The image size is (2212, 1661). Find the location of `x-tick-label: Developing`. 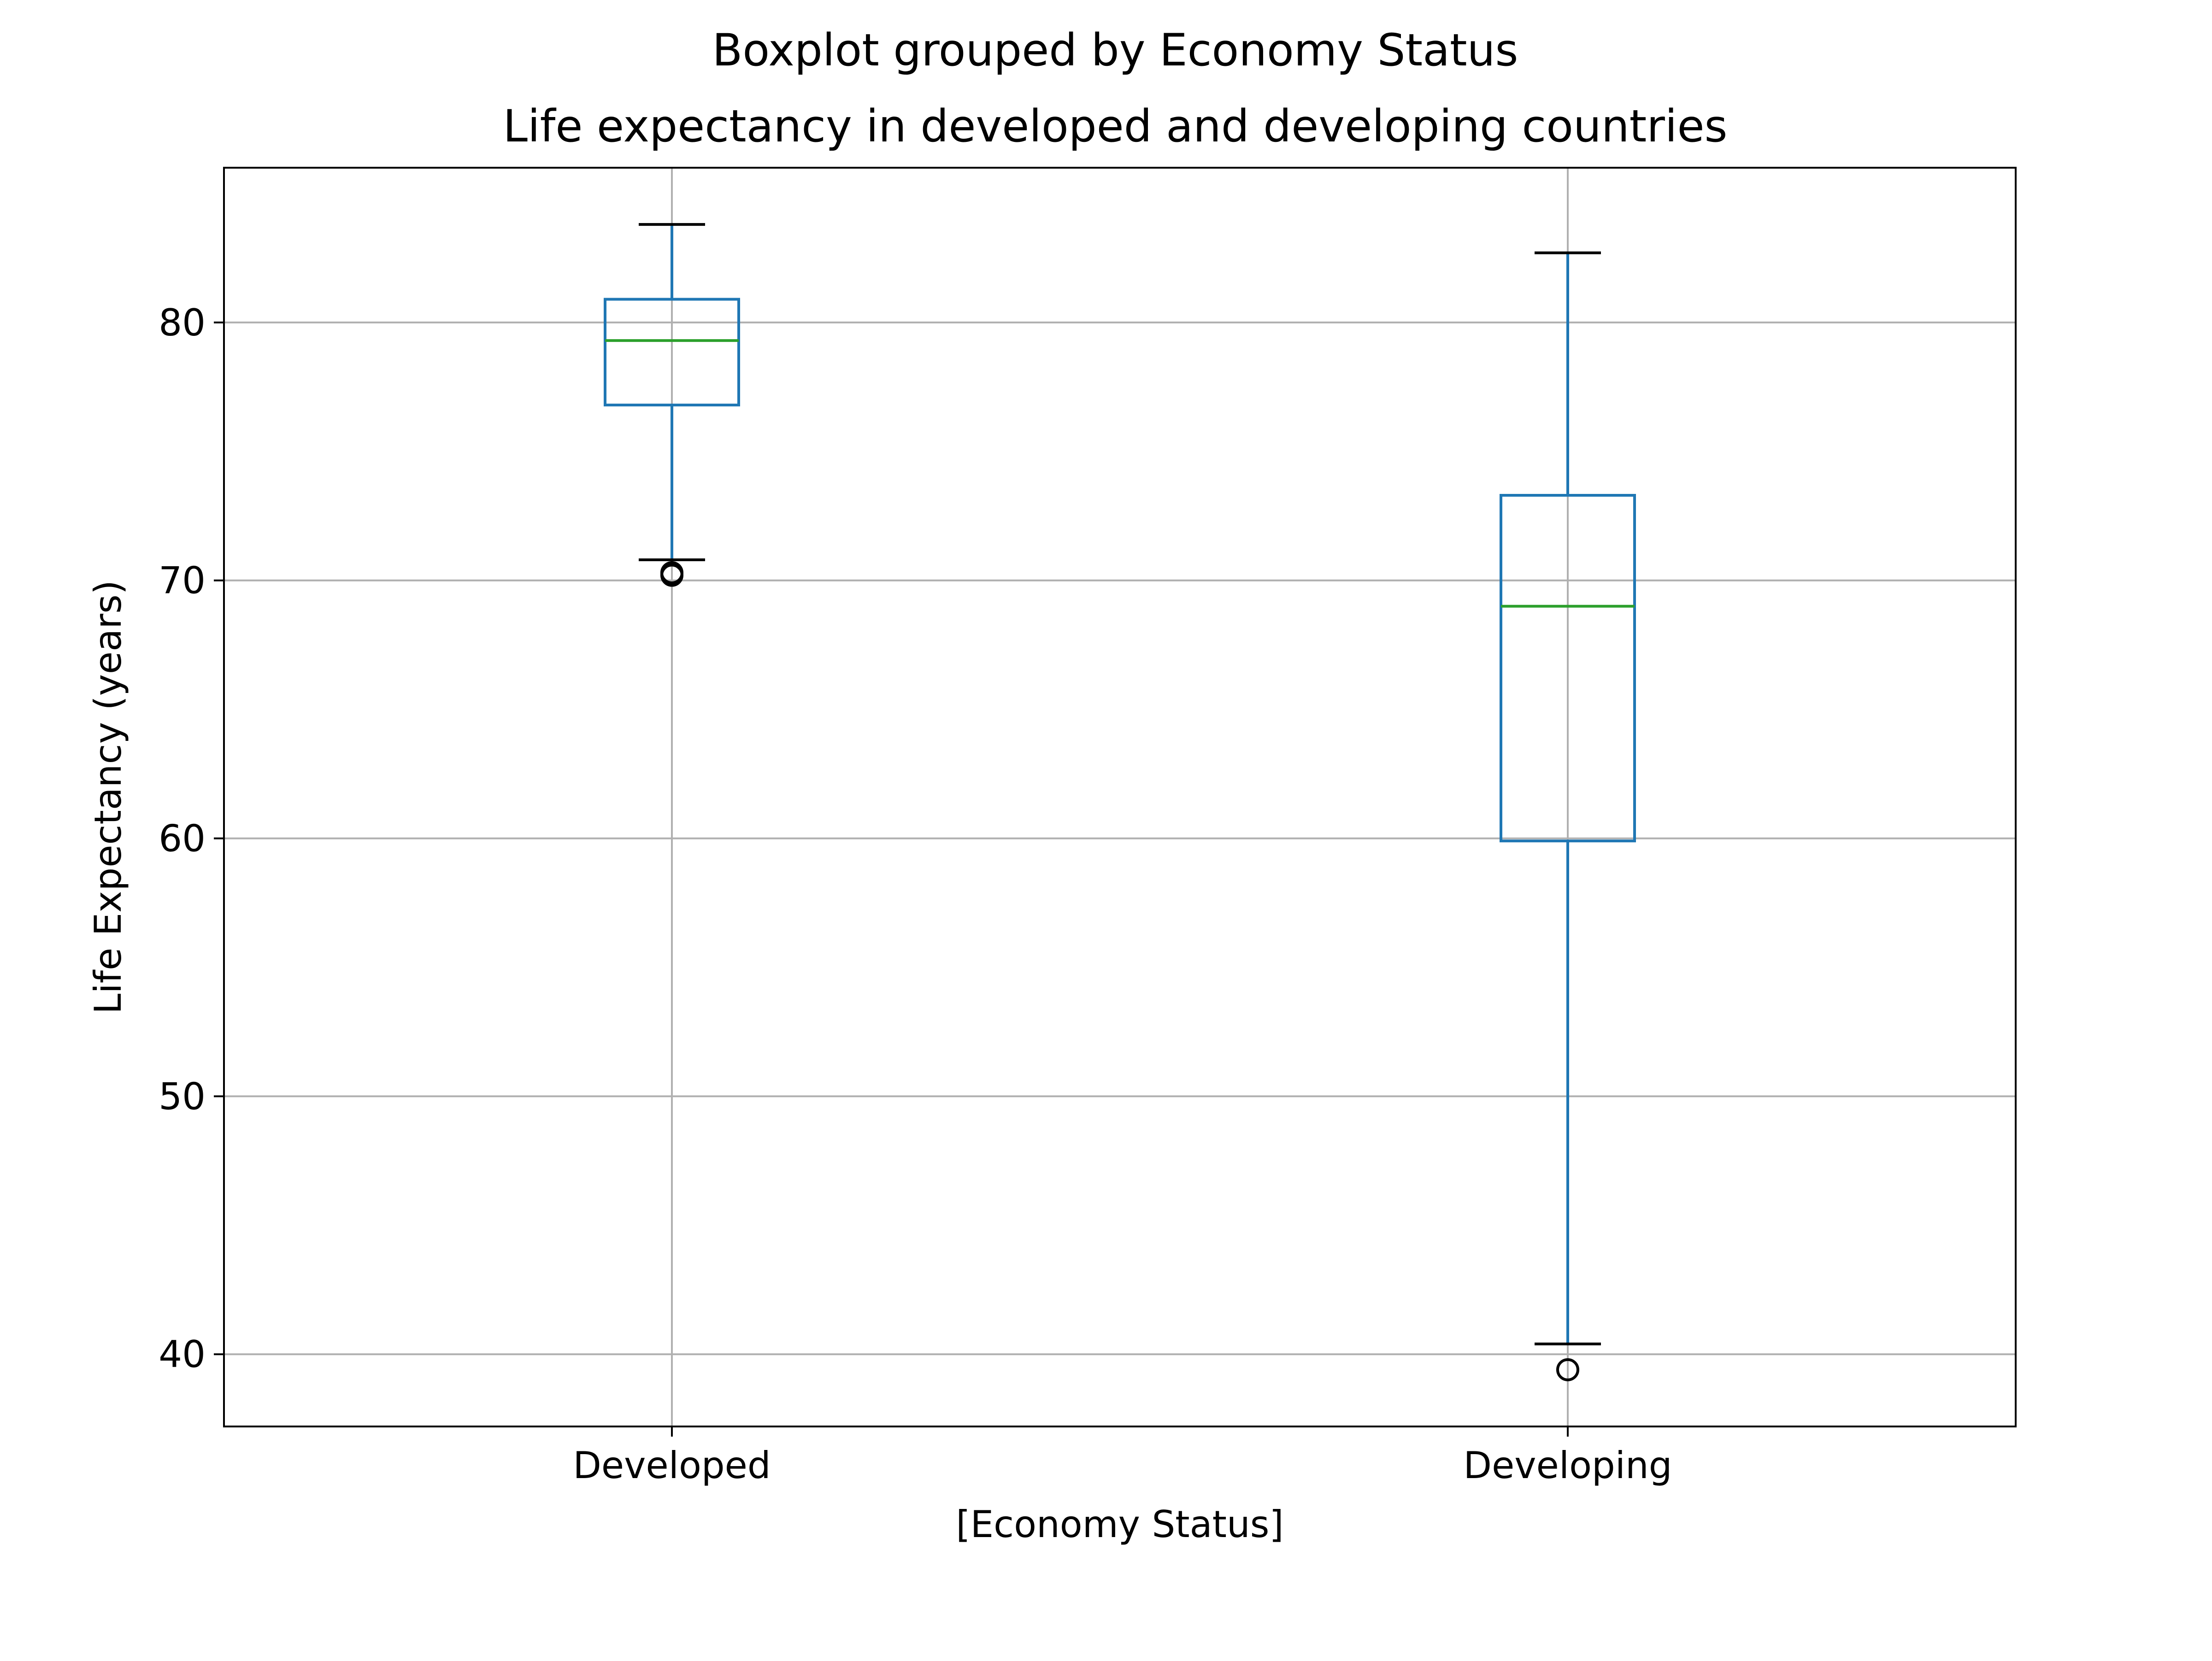

x-tick-label: Developing is located at coordinates (1567, 1465).